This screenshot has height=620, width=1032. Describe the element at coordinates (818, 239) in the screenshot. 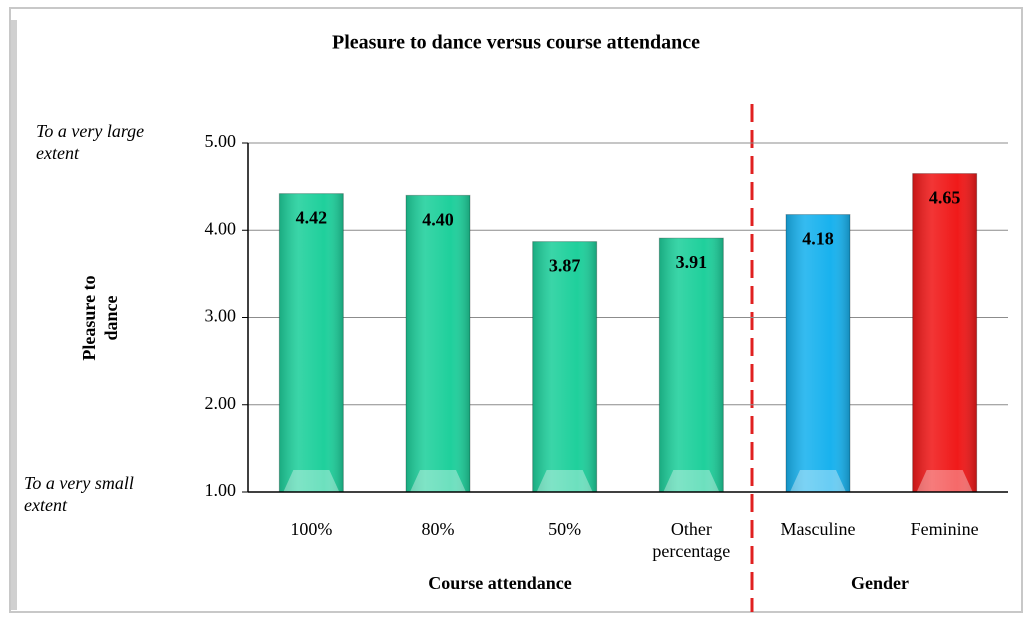

I see `data-label: 4.18` at that location.